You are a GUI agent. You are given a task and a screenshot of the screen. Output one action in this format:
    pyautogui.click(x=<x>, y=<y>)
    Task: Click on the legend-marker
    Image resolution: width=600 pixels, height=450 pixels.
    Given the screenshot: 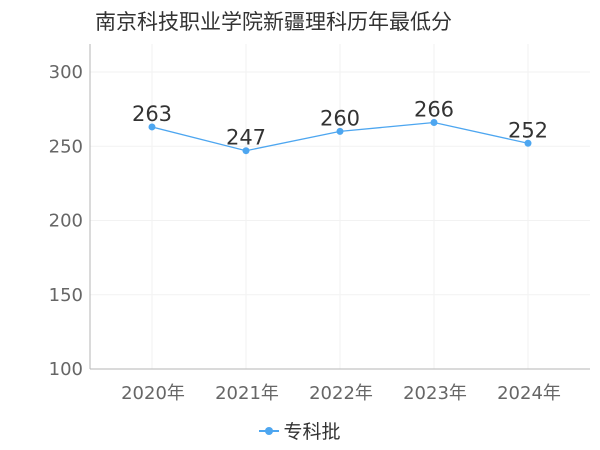 What is the action you would take?
    pyautogui.click(x=269, y=431)
    